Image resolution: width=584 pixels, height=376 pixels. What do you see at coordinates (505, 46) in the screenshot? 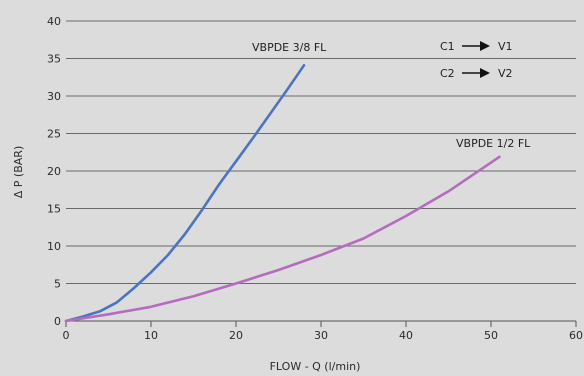
I see `legend-v1-label: V1` at bounding box center [505, 46].